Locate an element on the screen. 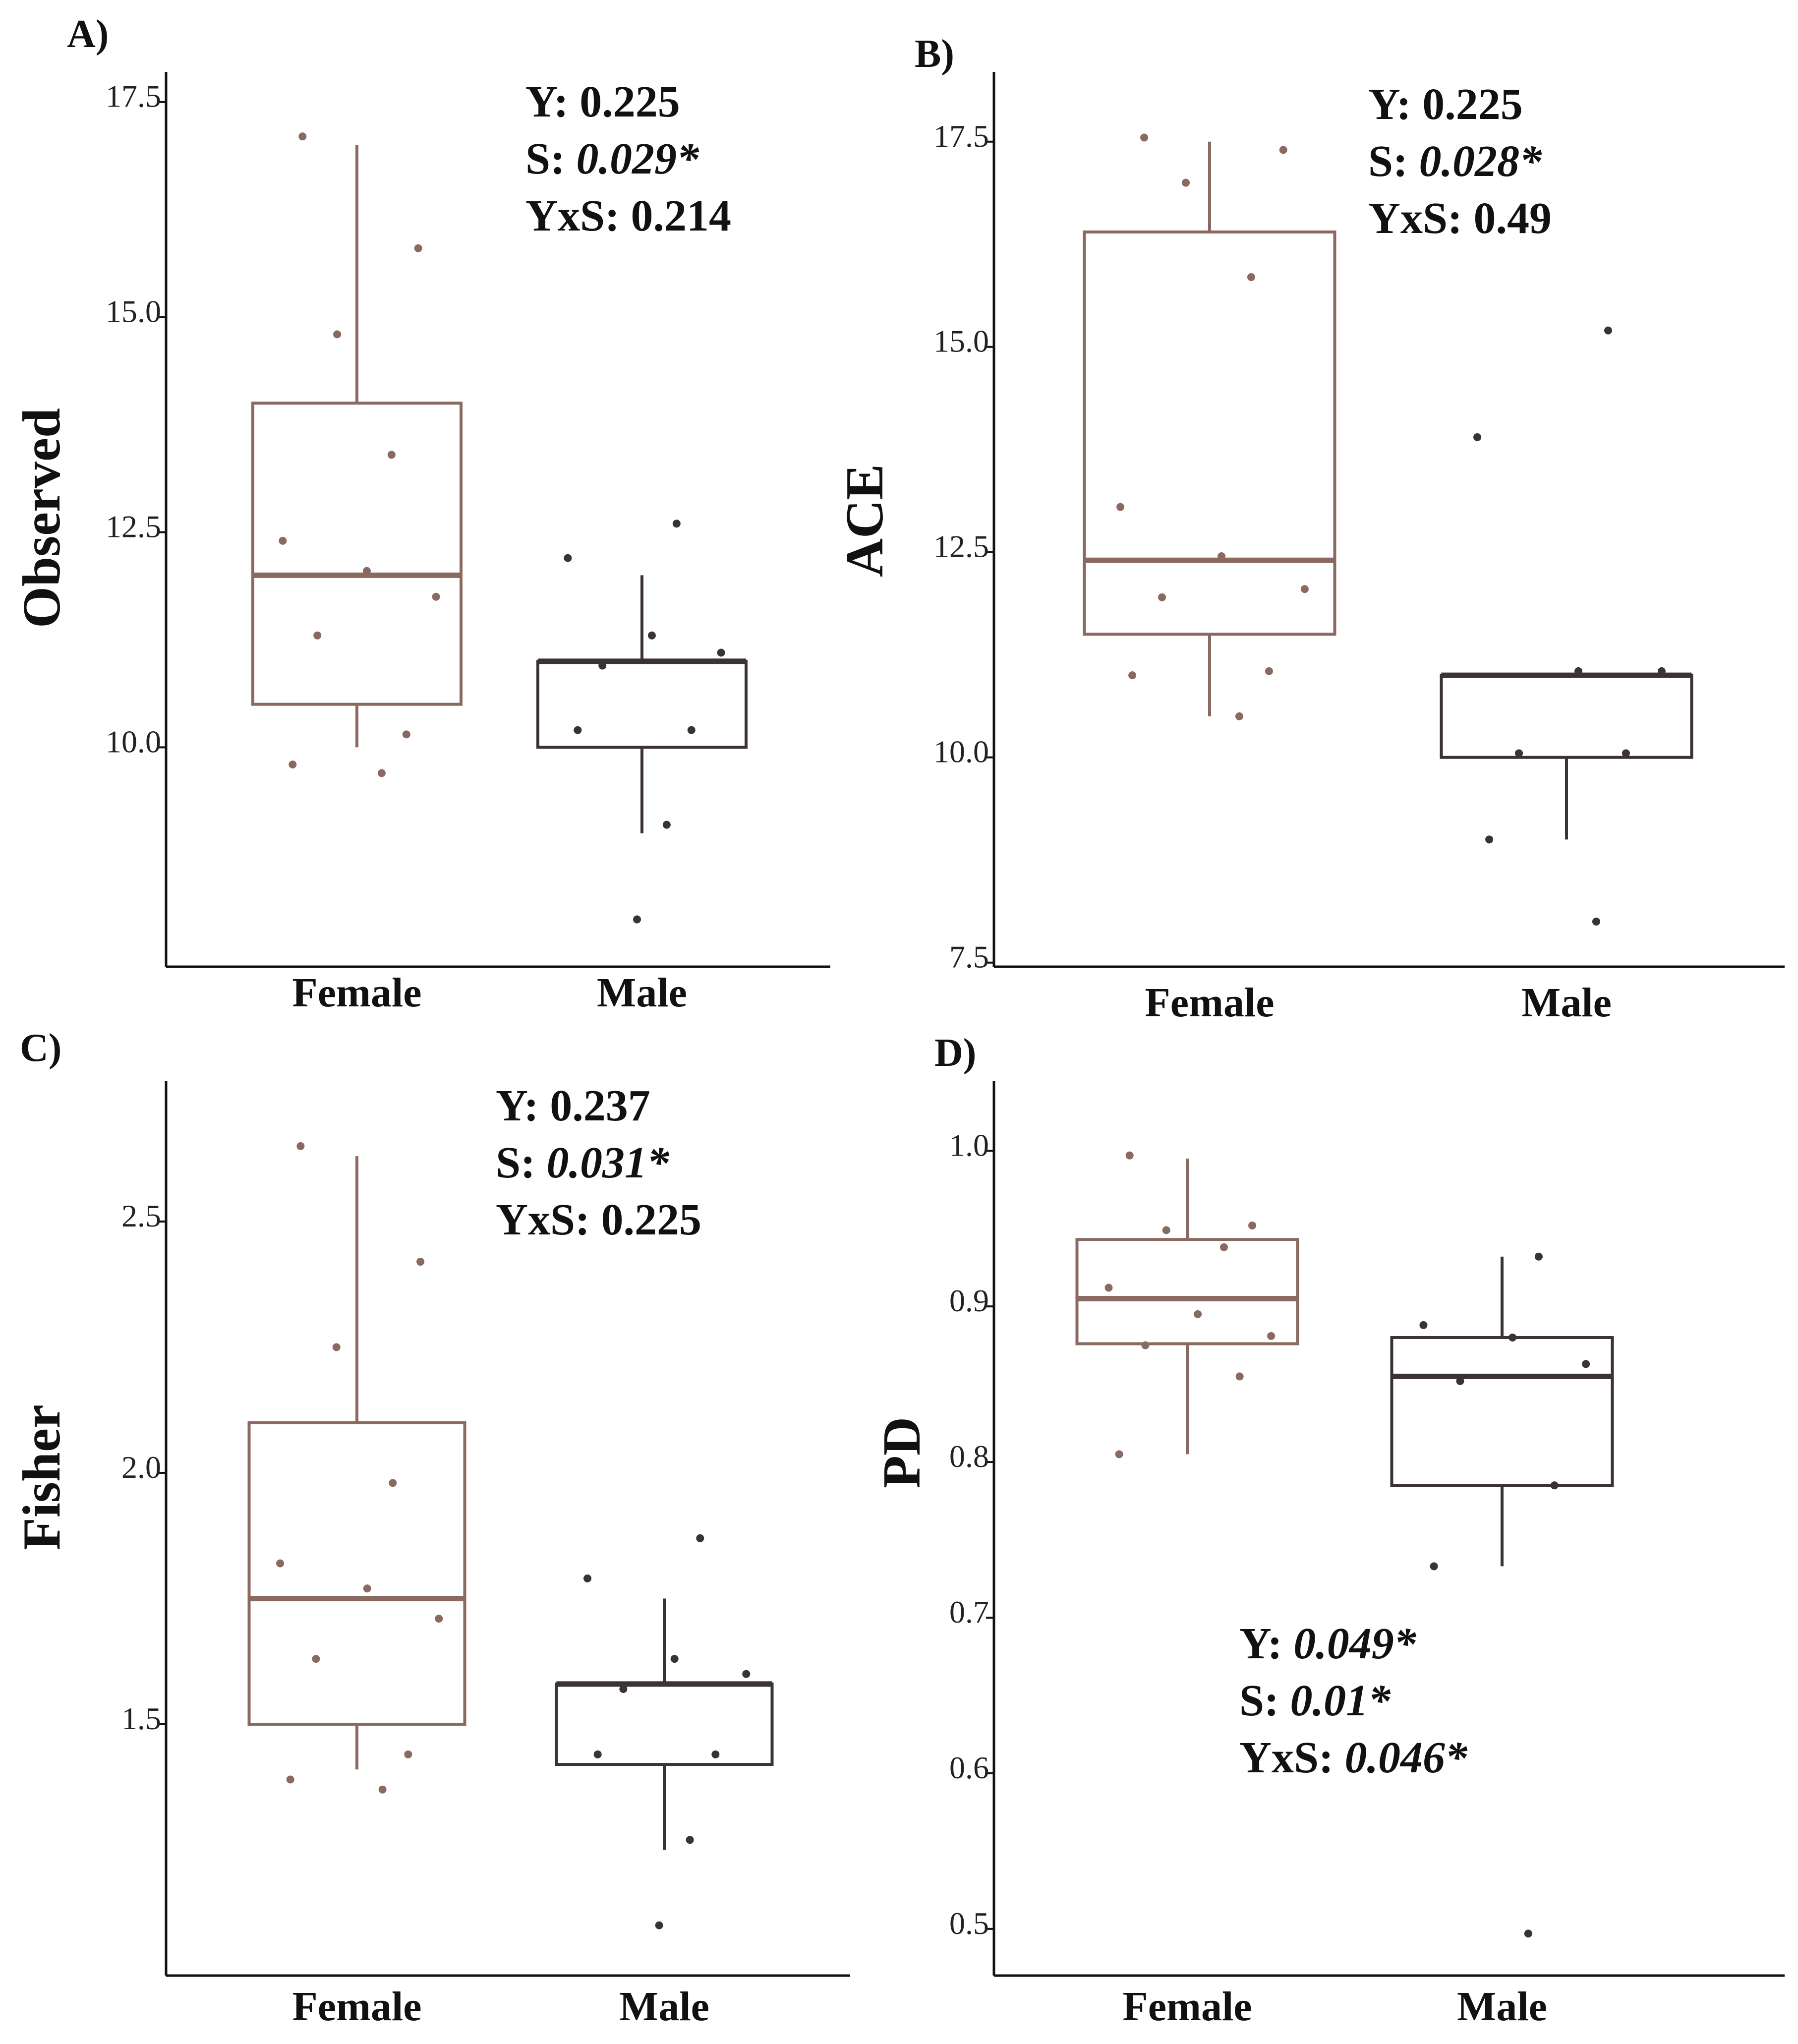 Image resolution: width=1798 pixels, height=2044 pixels. y-tick-label: 12.5 is located at coordinates (961, 546).